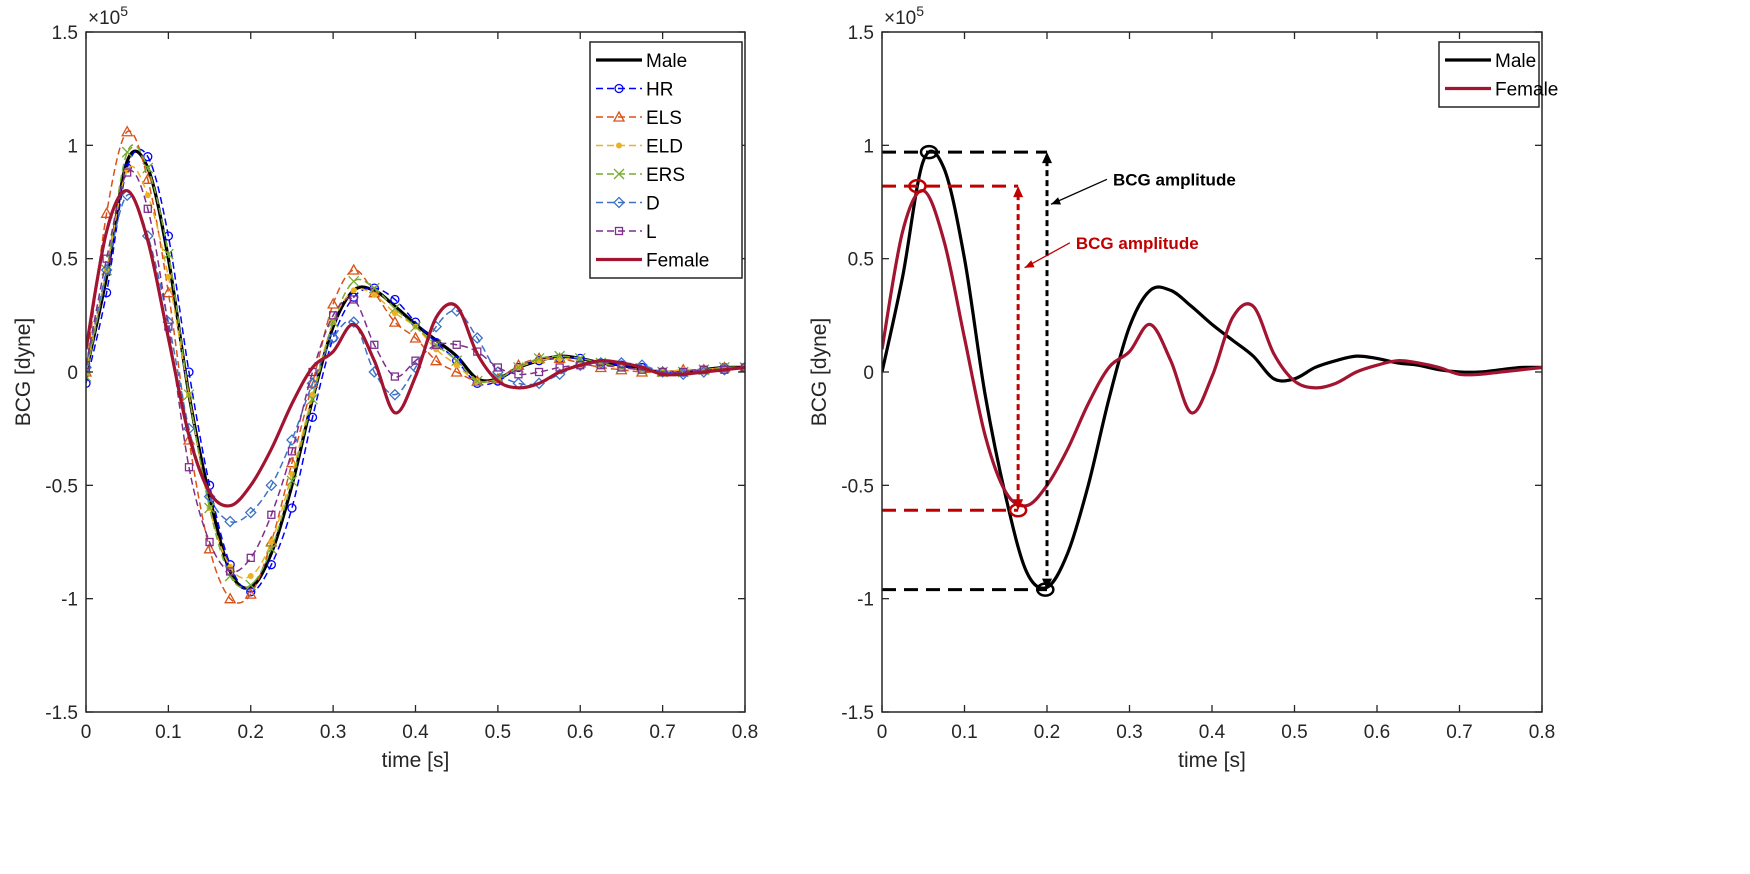  I want to click on y-tick-label: -1.5, so click(857, 713).